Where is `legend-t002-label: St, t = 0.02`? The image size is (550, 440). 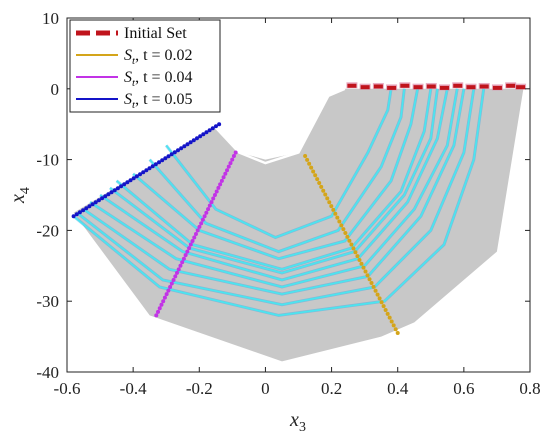 legend-t002-label: St, t = 0.02 is located at coordinates (158, 57).